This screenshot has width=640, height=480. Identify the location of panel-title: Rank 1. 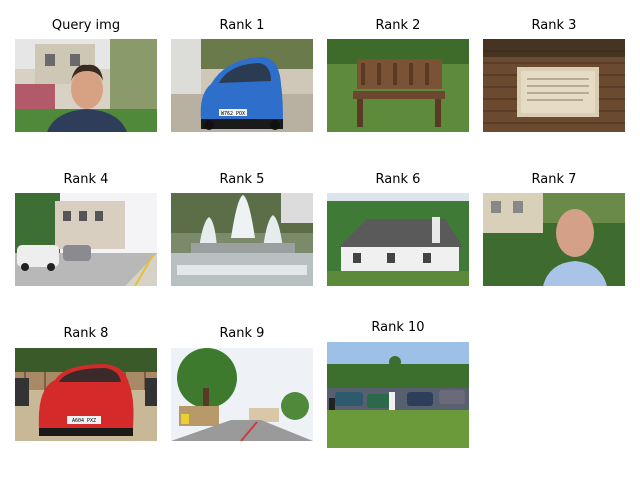
(242, 25).